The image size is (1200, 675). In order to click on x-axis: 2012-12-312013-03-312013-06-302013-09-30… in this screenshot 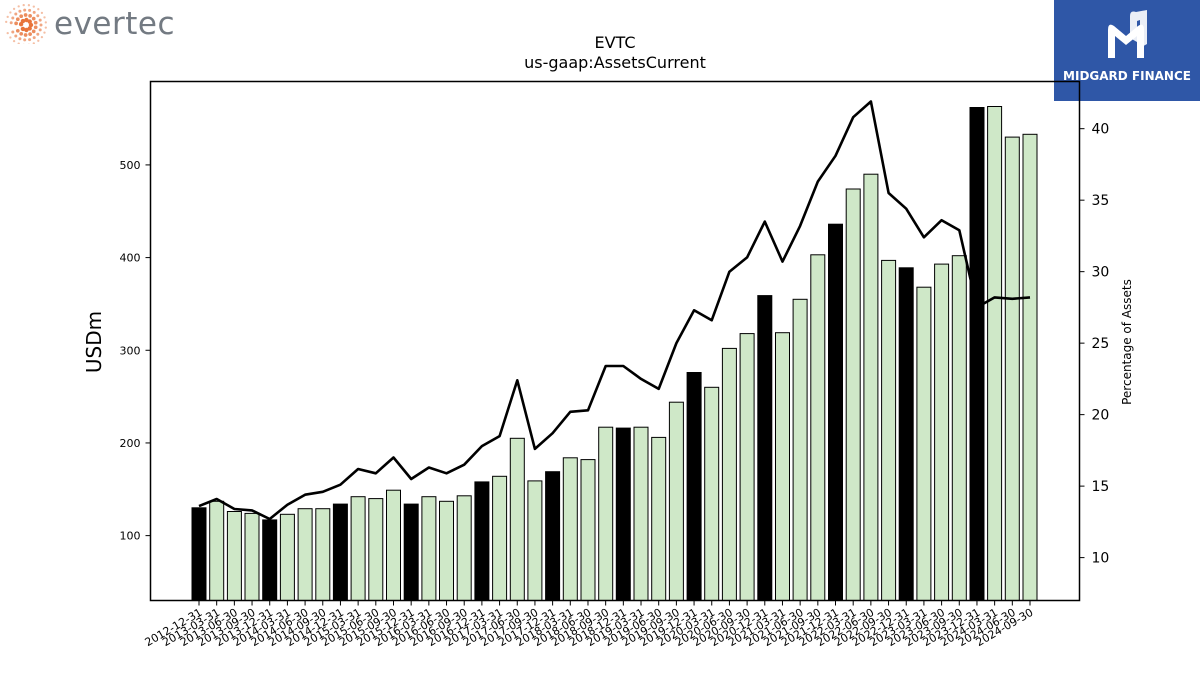, I will do `click(589, 624)`.